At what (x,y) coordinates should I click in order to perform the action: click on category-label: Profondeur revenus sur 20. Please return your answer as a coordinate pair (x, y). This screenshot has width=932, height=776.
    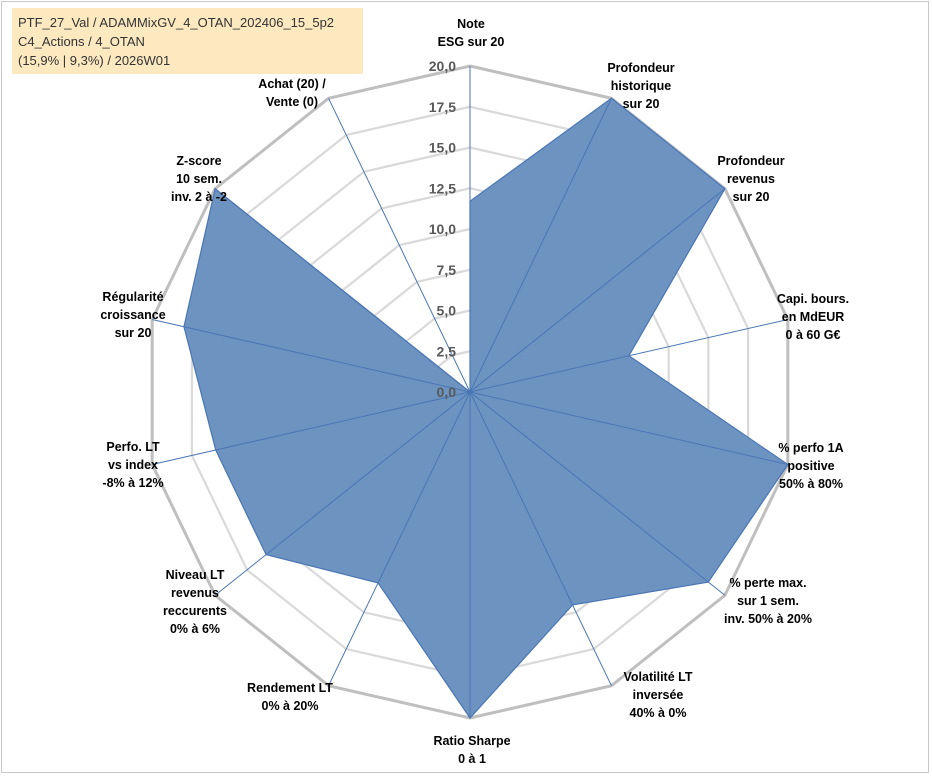
    Looking at the image, I should click on (750, 179).